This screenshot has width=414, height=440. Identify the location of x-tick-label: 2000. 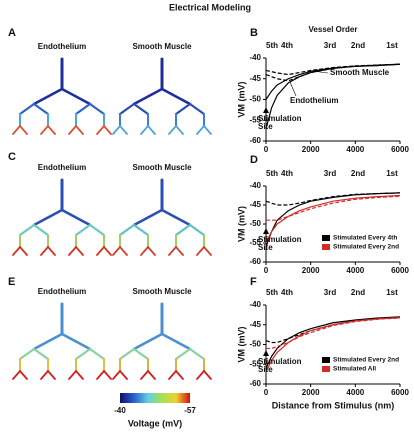
(311, 270).